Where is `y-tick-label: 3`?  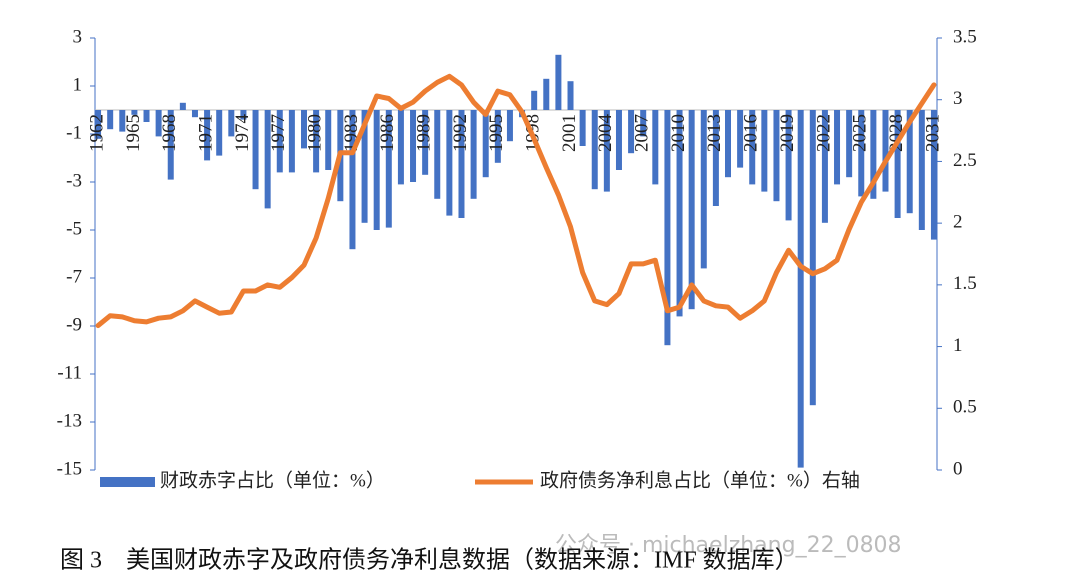
y-tick-label: 3 is located at coordinates (78, 36).